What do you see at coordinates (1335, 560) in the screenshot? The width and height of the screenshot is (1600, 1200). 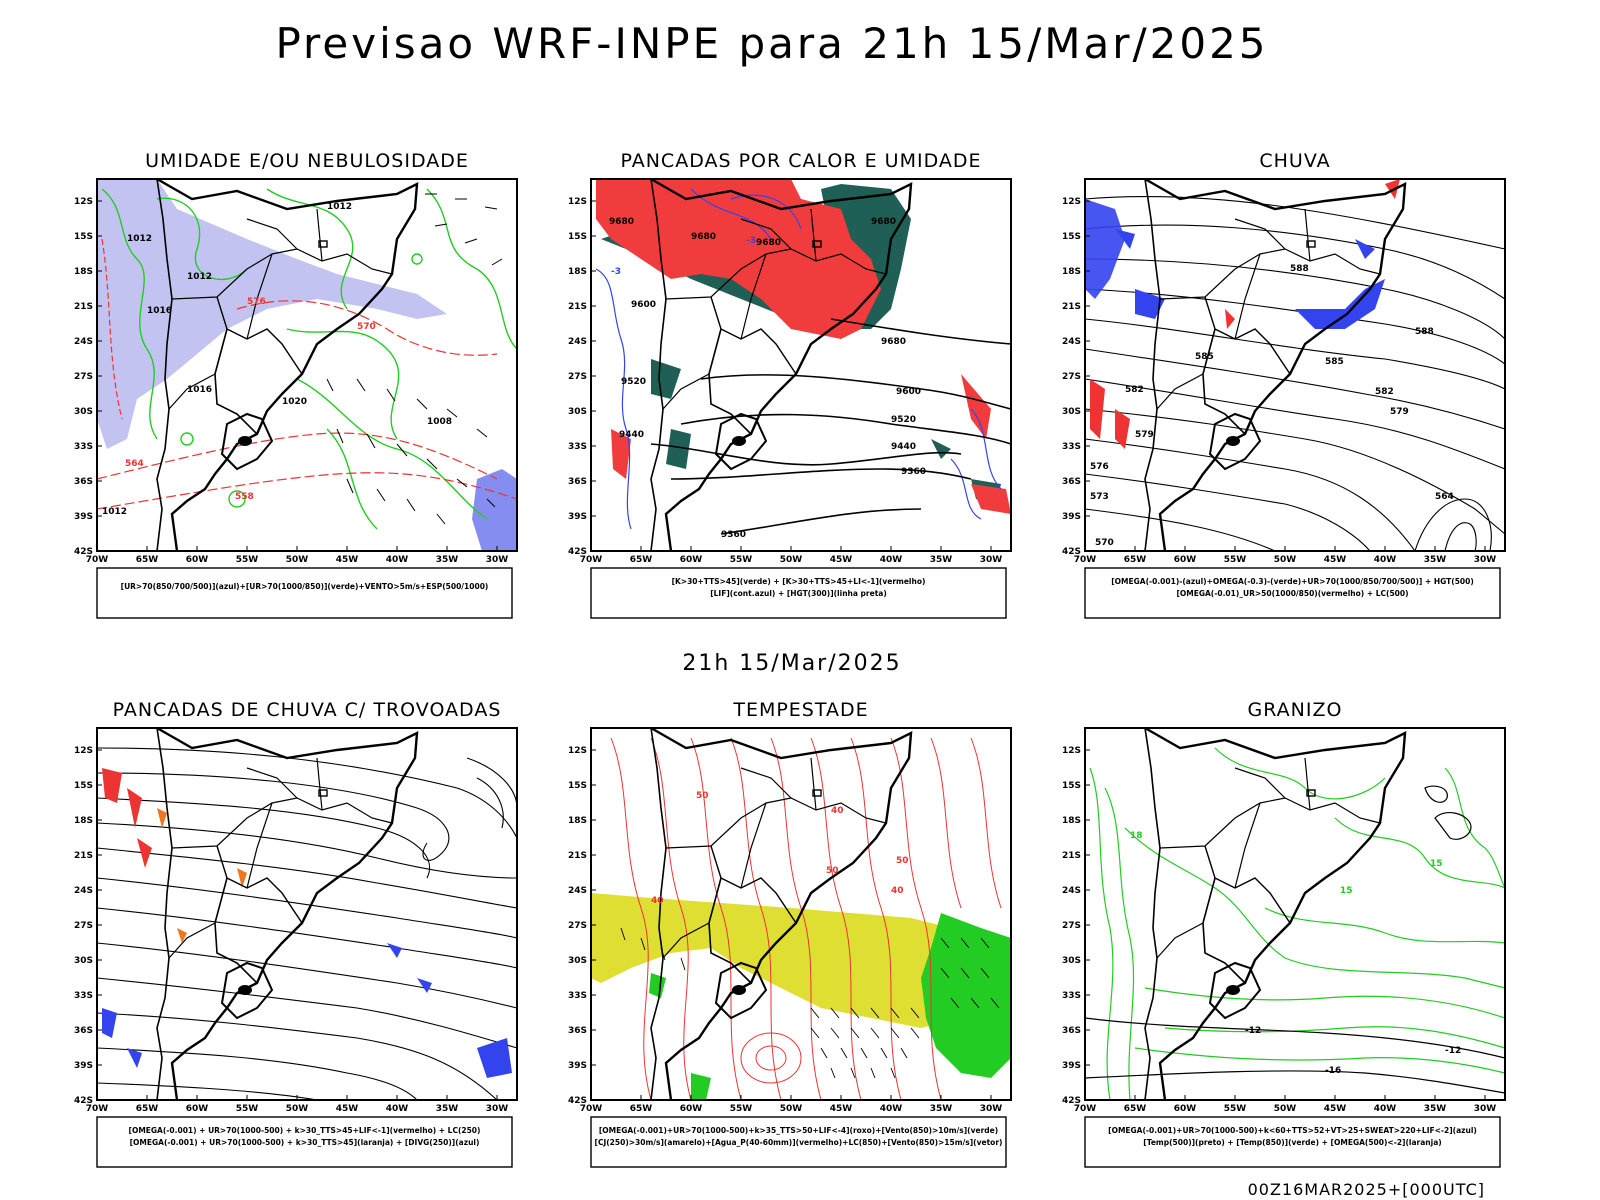 I see `lon-tick-label: 45W` at bounding box center [1335, 560].